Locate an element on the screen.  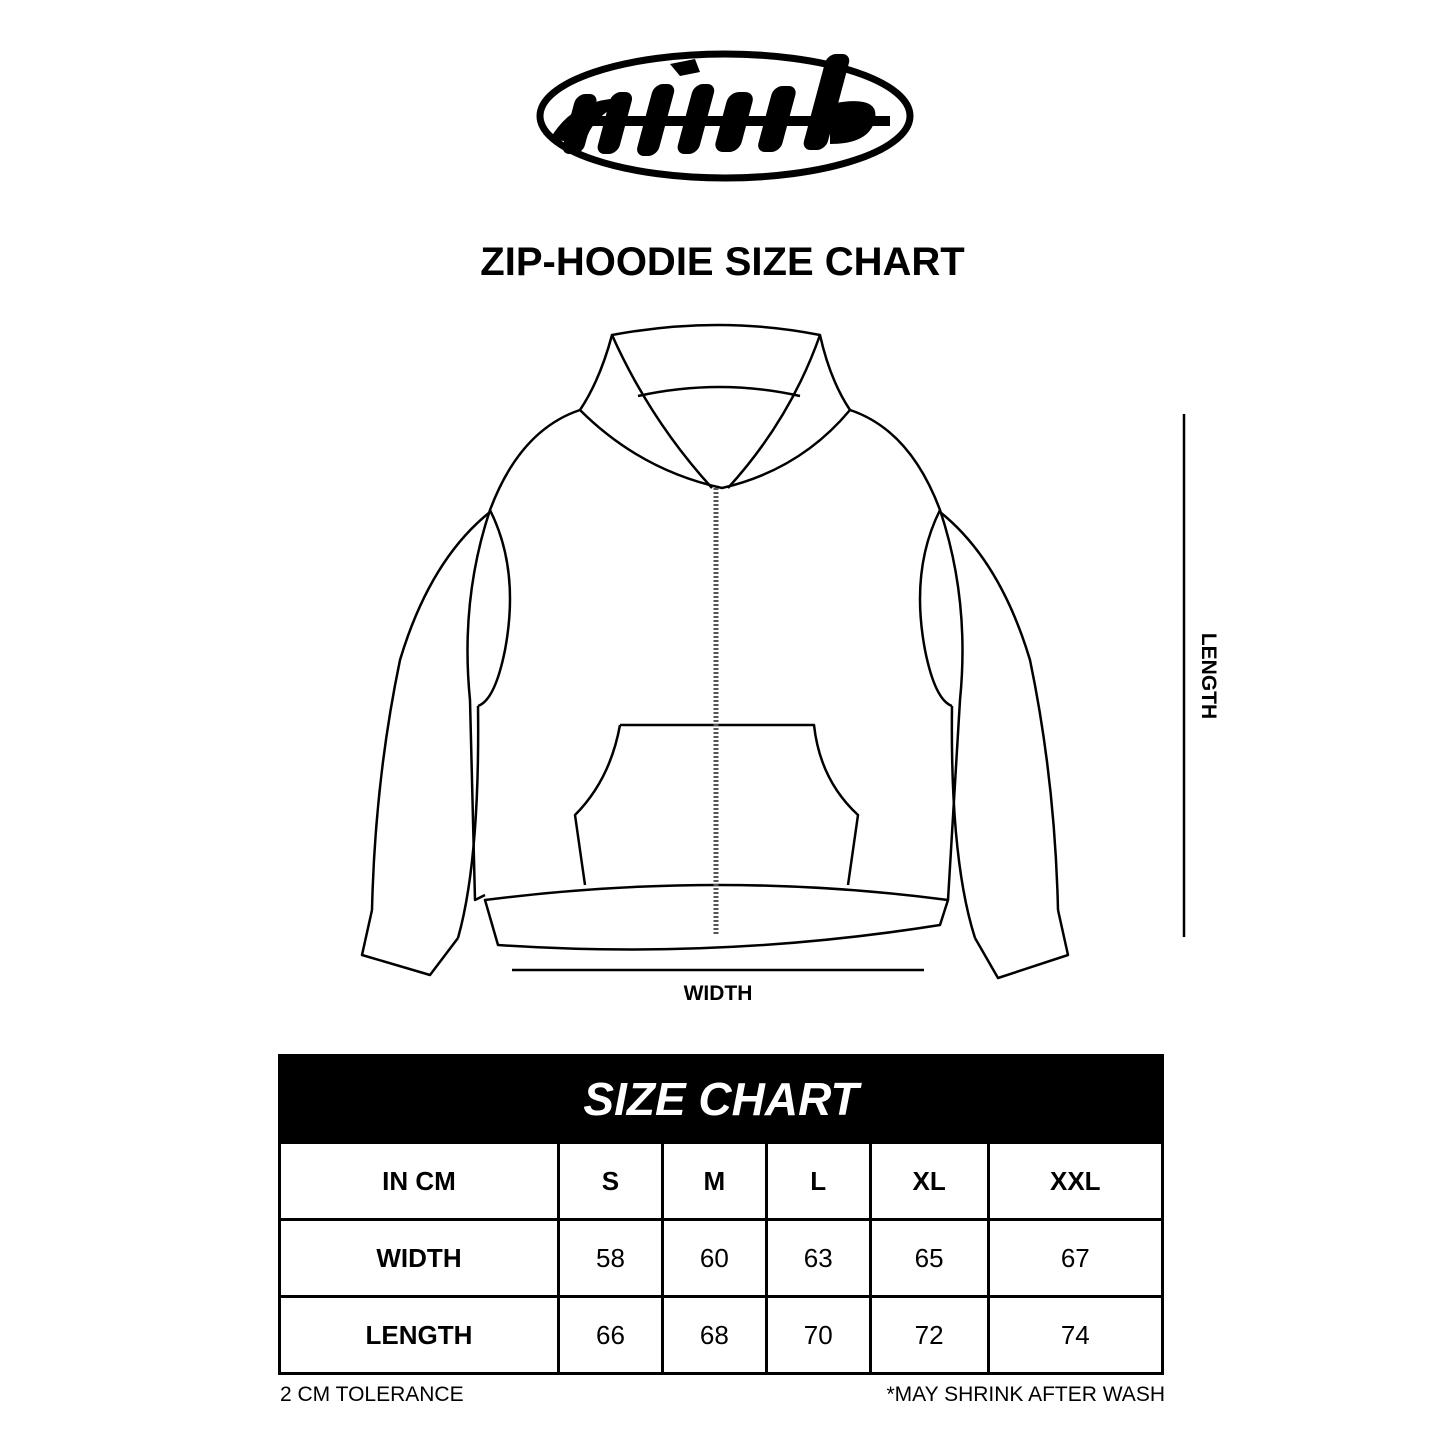
row-label: WIDTH is located at coordinates (419, 1258).